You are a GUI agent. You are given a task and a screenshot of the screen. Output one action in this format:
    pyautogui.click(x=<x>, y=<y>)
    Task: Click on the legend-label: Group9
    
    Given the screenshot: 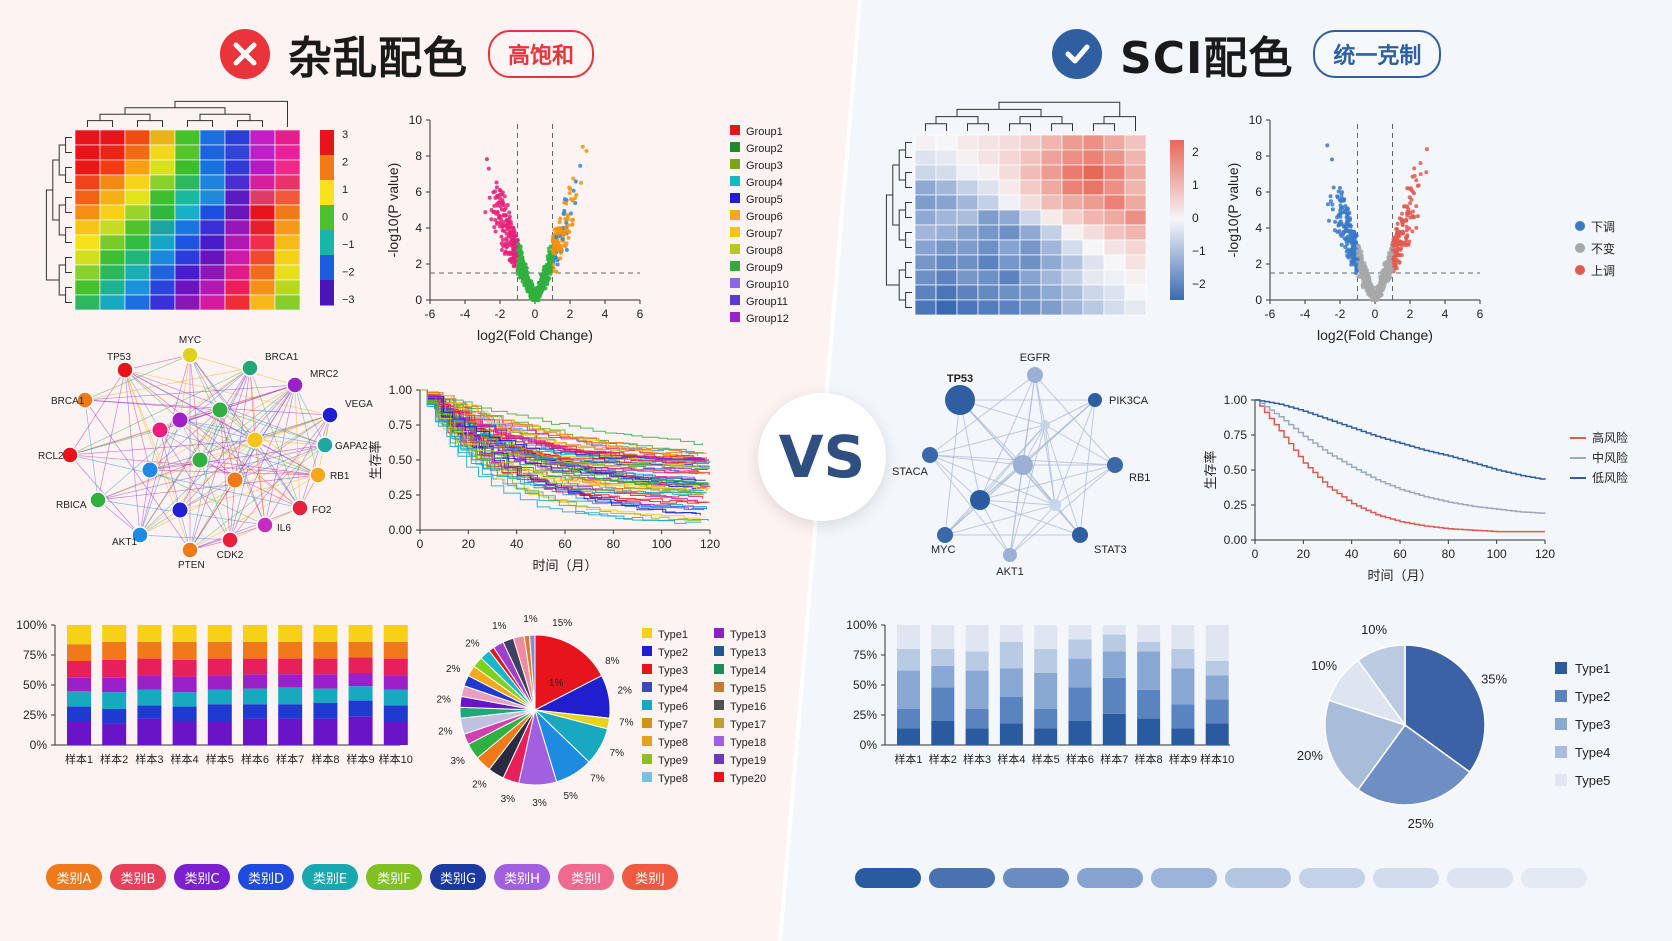 What is the action you would take?
    pyautogui.click(x=764, y=268)
    